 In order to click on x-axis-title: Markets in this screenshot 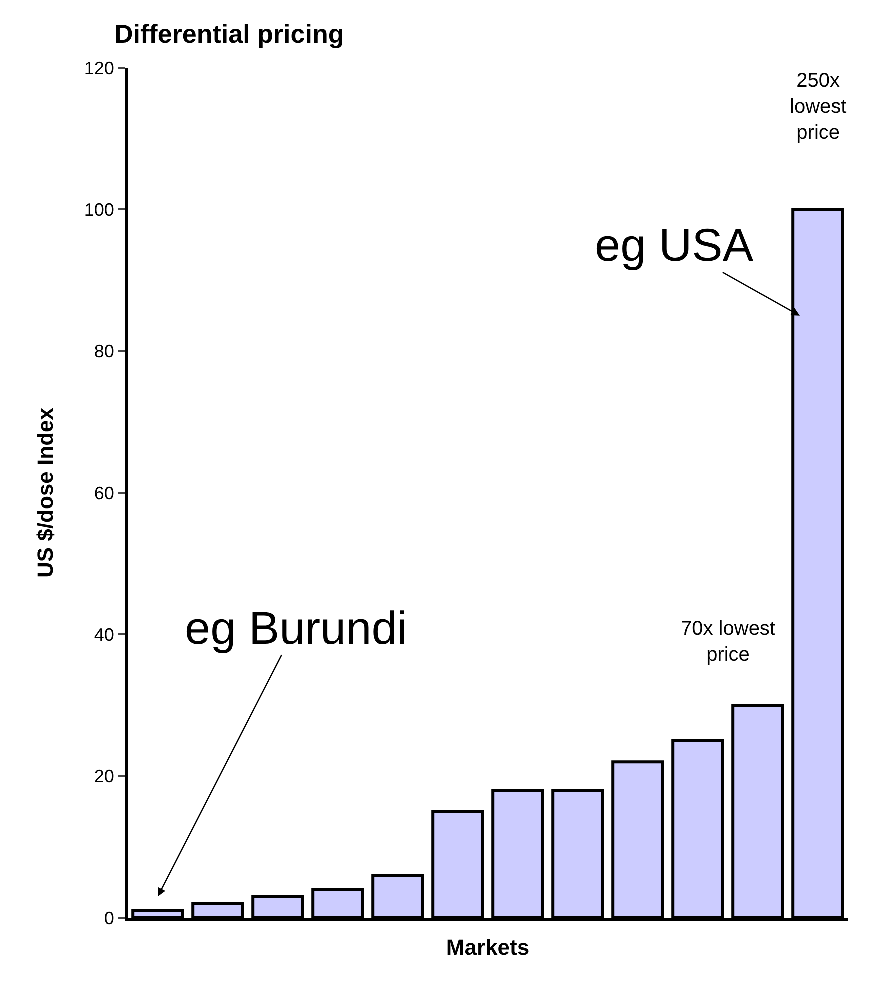, I will do `click(488, 947)`.